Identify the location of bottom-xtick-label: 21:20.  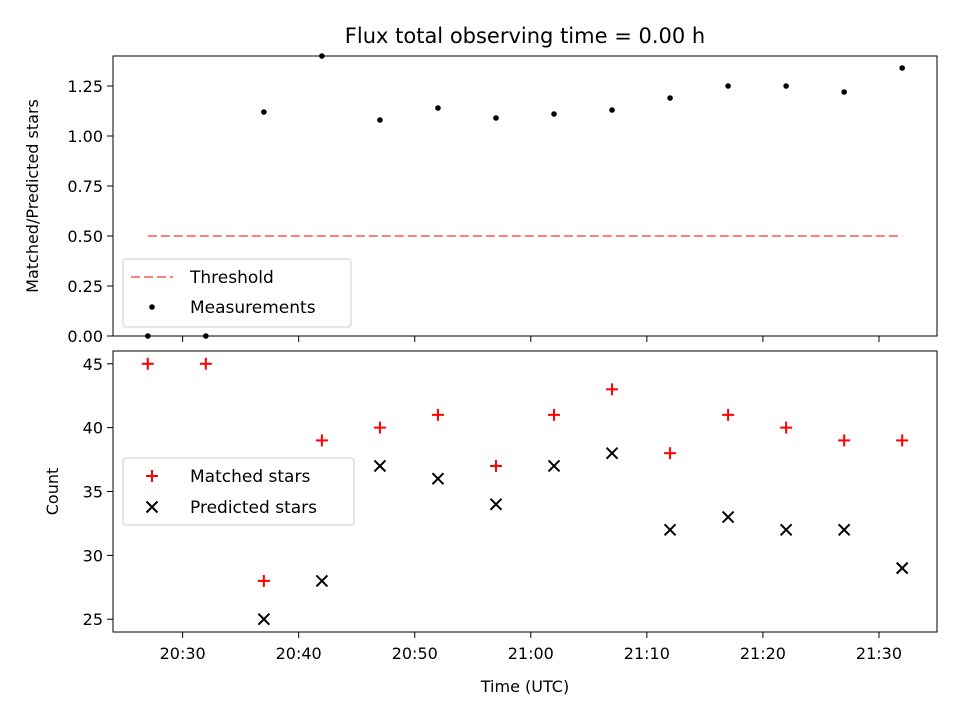
(763, 653).